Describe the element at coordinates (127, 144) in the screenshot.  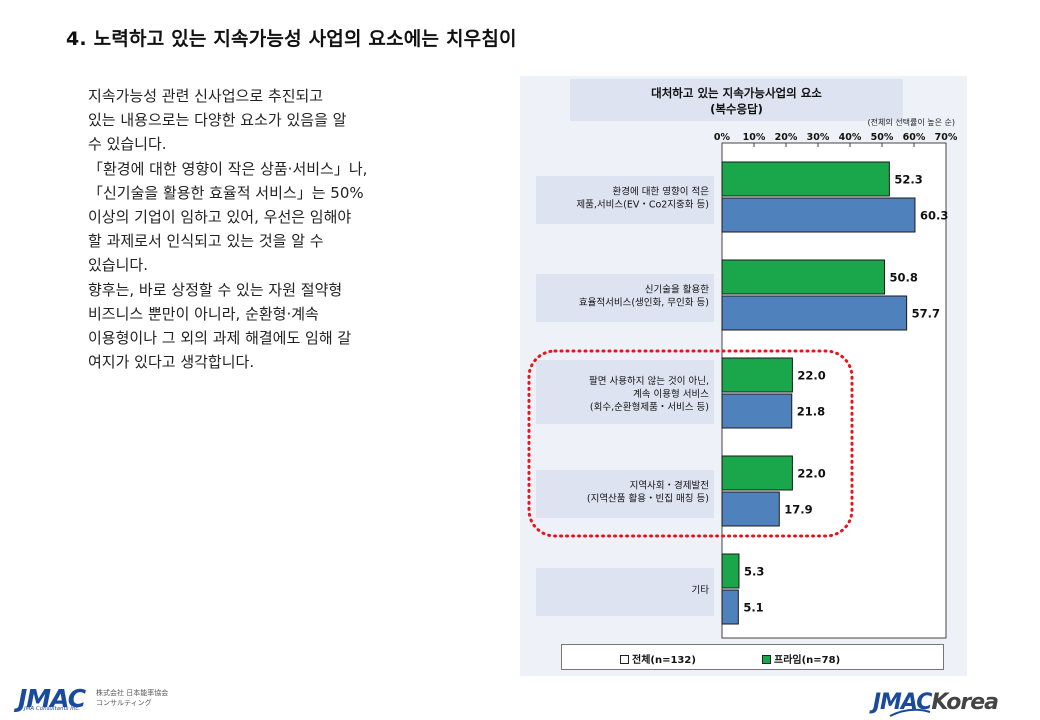
I see `body-text-line: 수 있습니다.` at that location.